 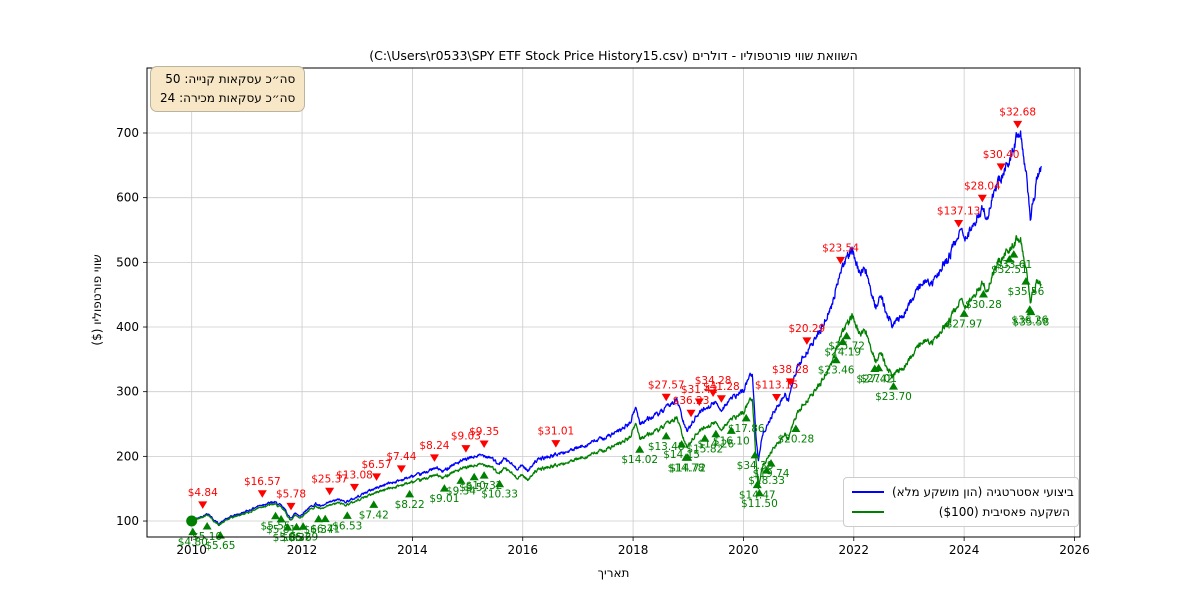 What do you see at coordinates (499, 495) in the screenshot?
I see `buy-label: $10.33` at bounding box center [499, 495].